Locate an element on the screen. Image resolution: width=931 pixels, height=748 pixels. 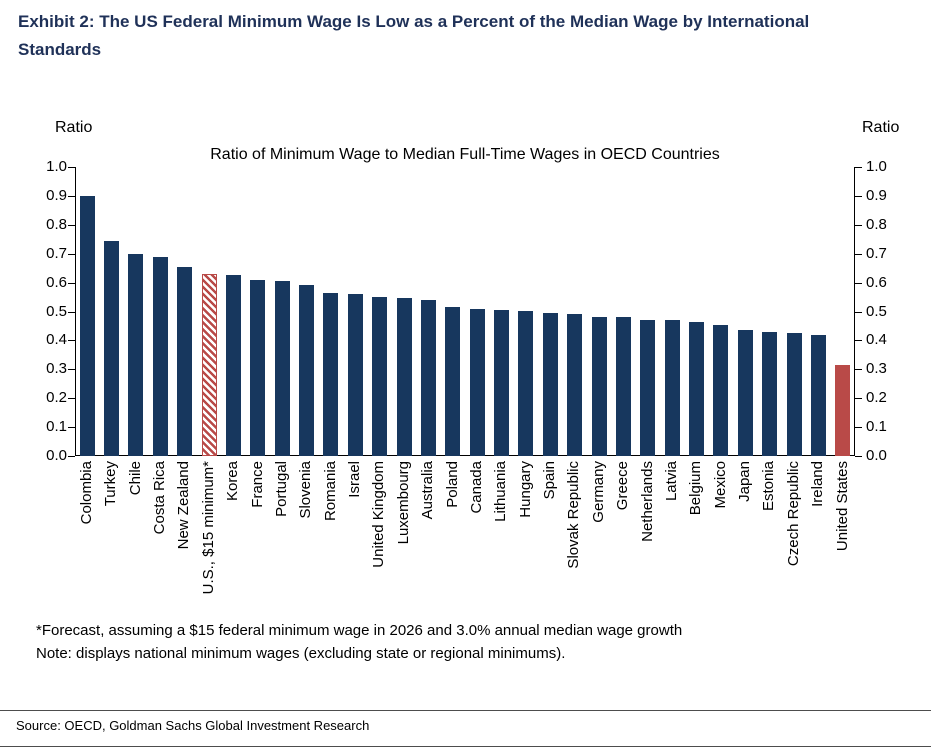
y-tick-label-left: 0.5 is located at coordinates (56, 311).